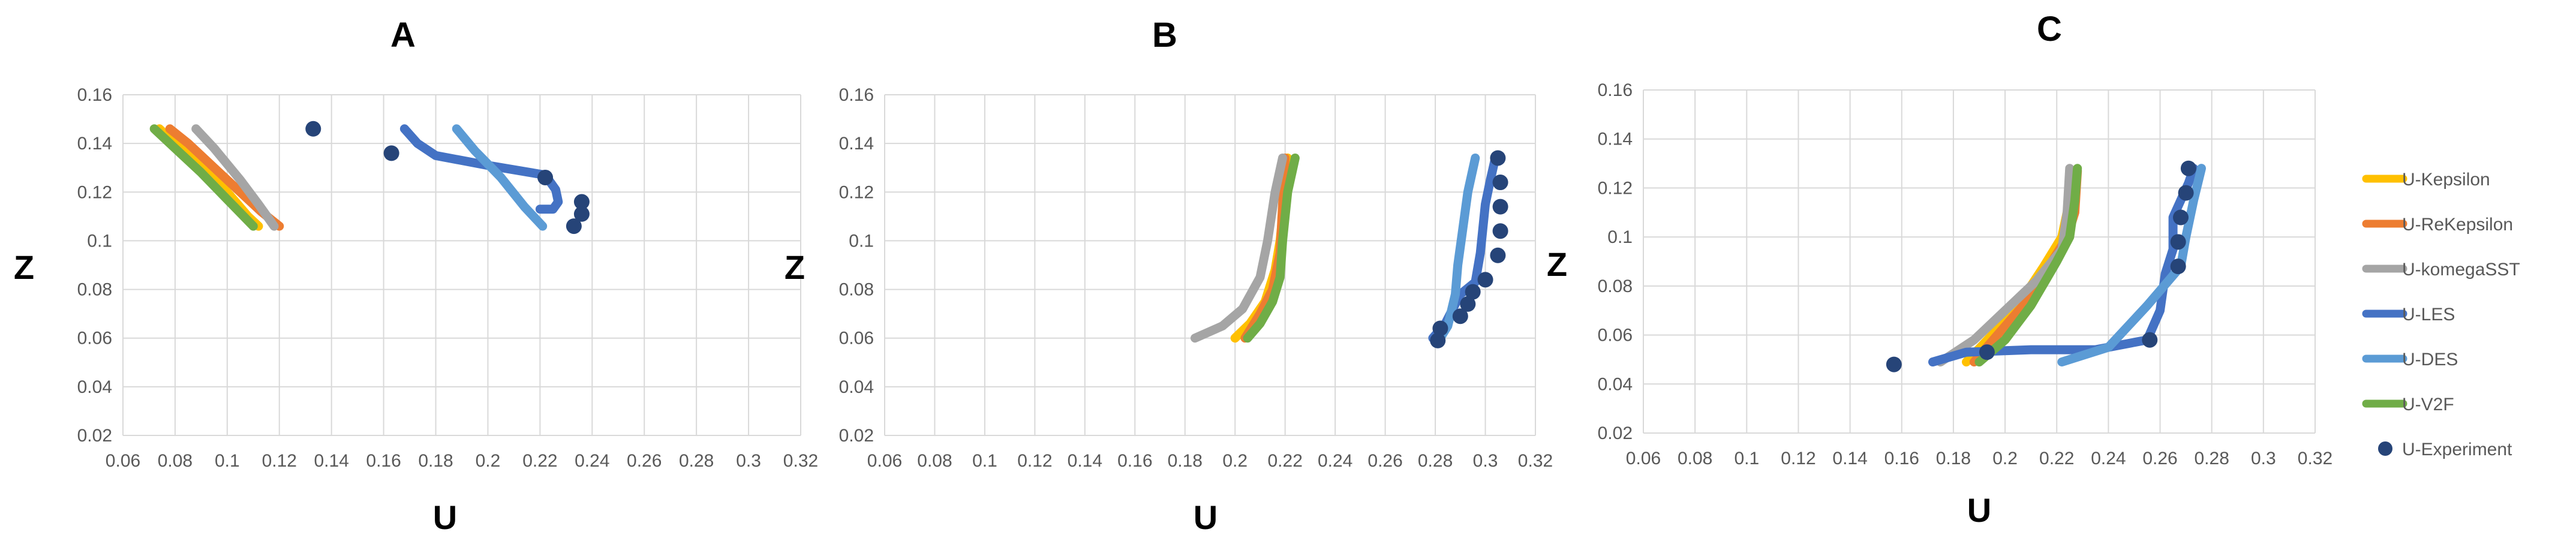 This screenshot has height=541, width=2576. I want to click on legend-label: U-Kepsilon, so click(2446, 180).